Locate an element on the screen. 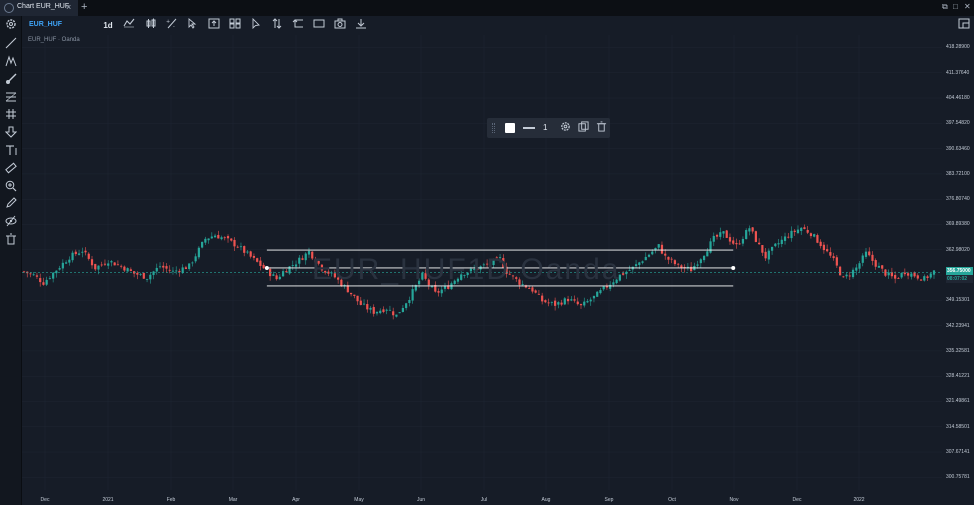 Image resolution: width=974 pixels, height=505 pixels. new-tab-button: + is located at coordinates (84, 7).